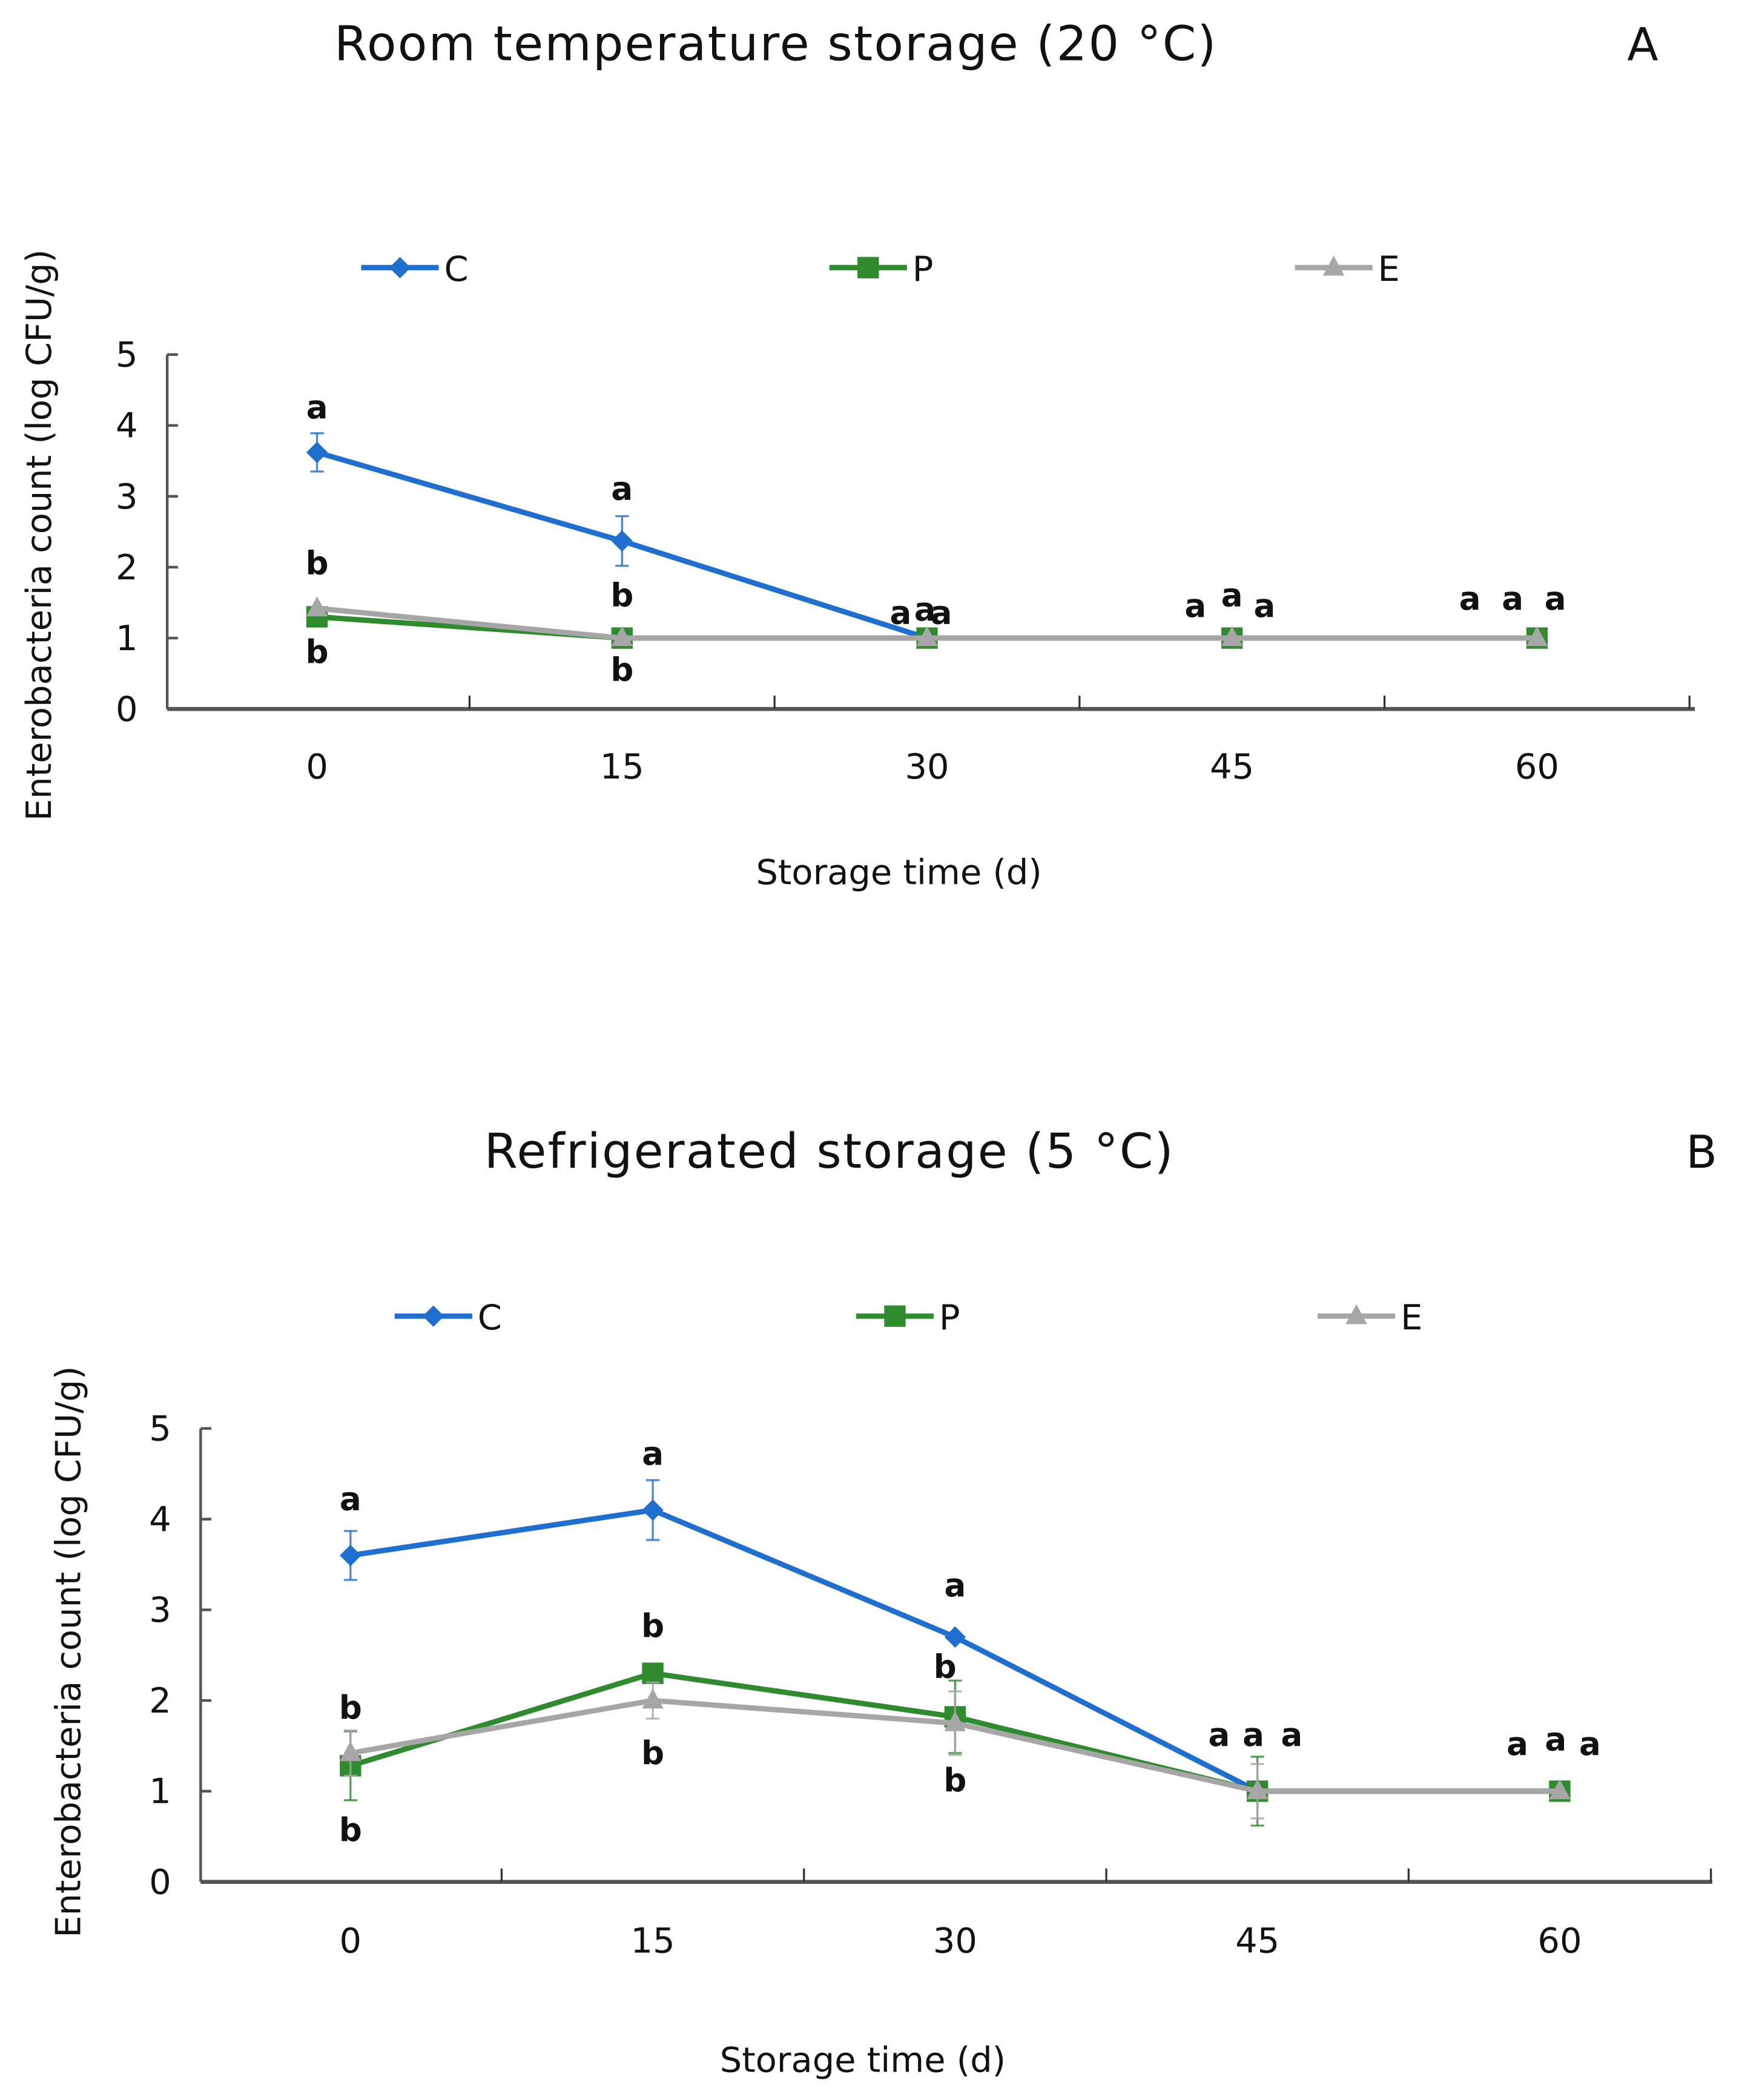 The image size is (1739, 2100). I want to click on panel-label: B, so click(1701, 1152).